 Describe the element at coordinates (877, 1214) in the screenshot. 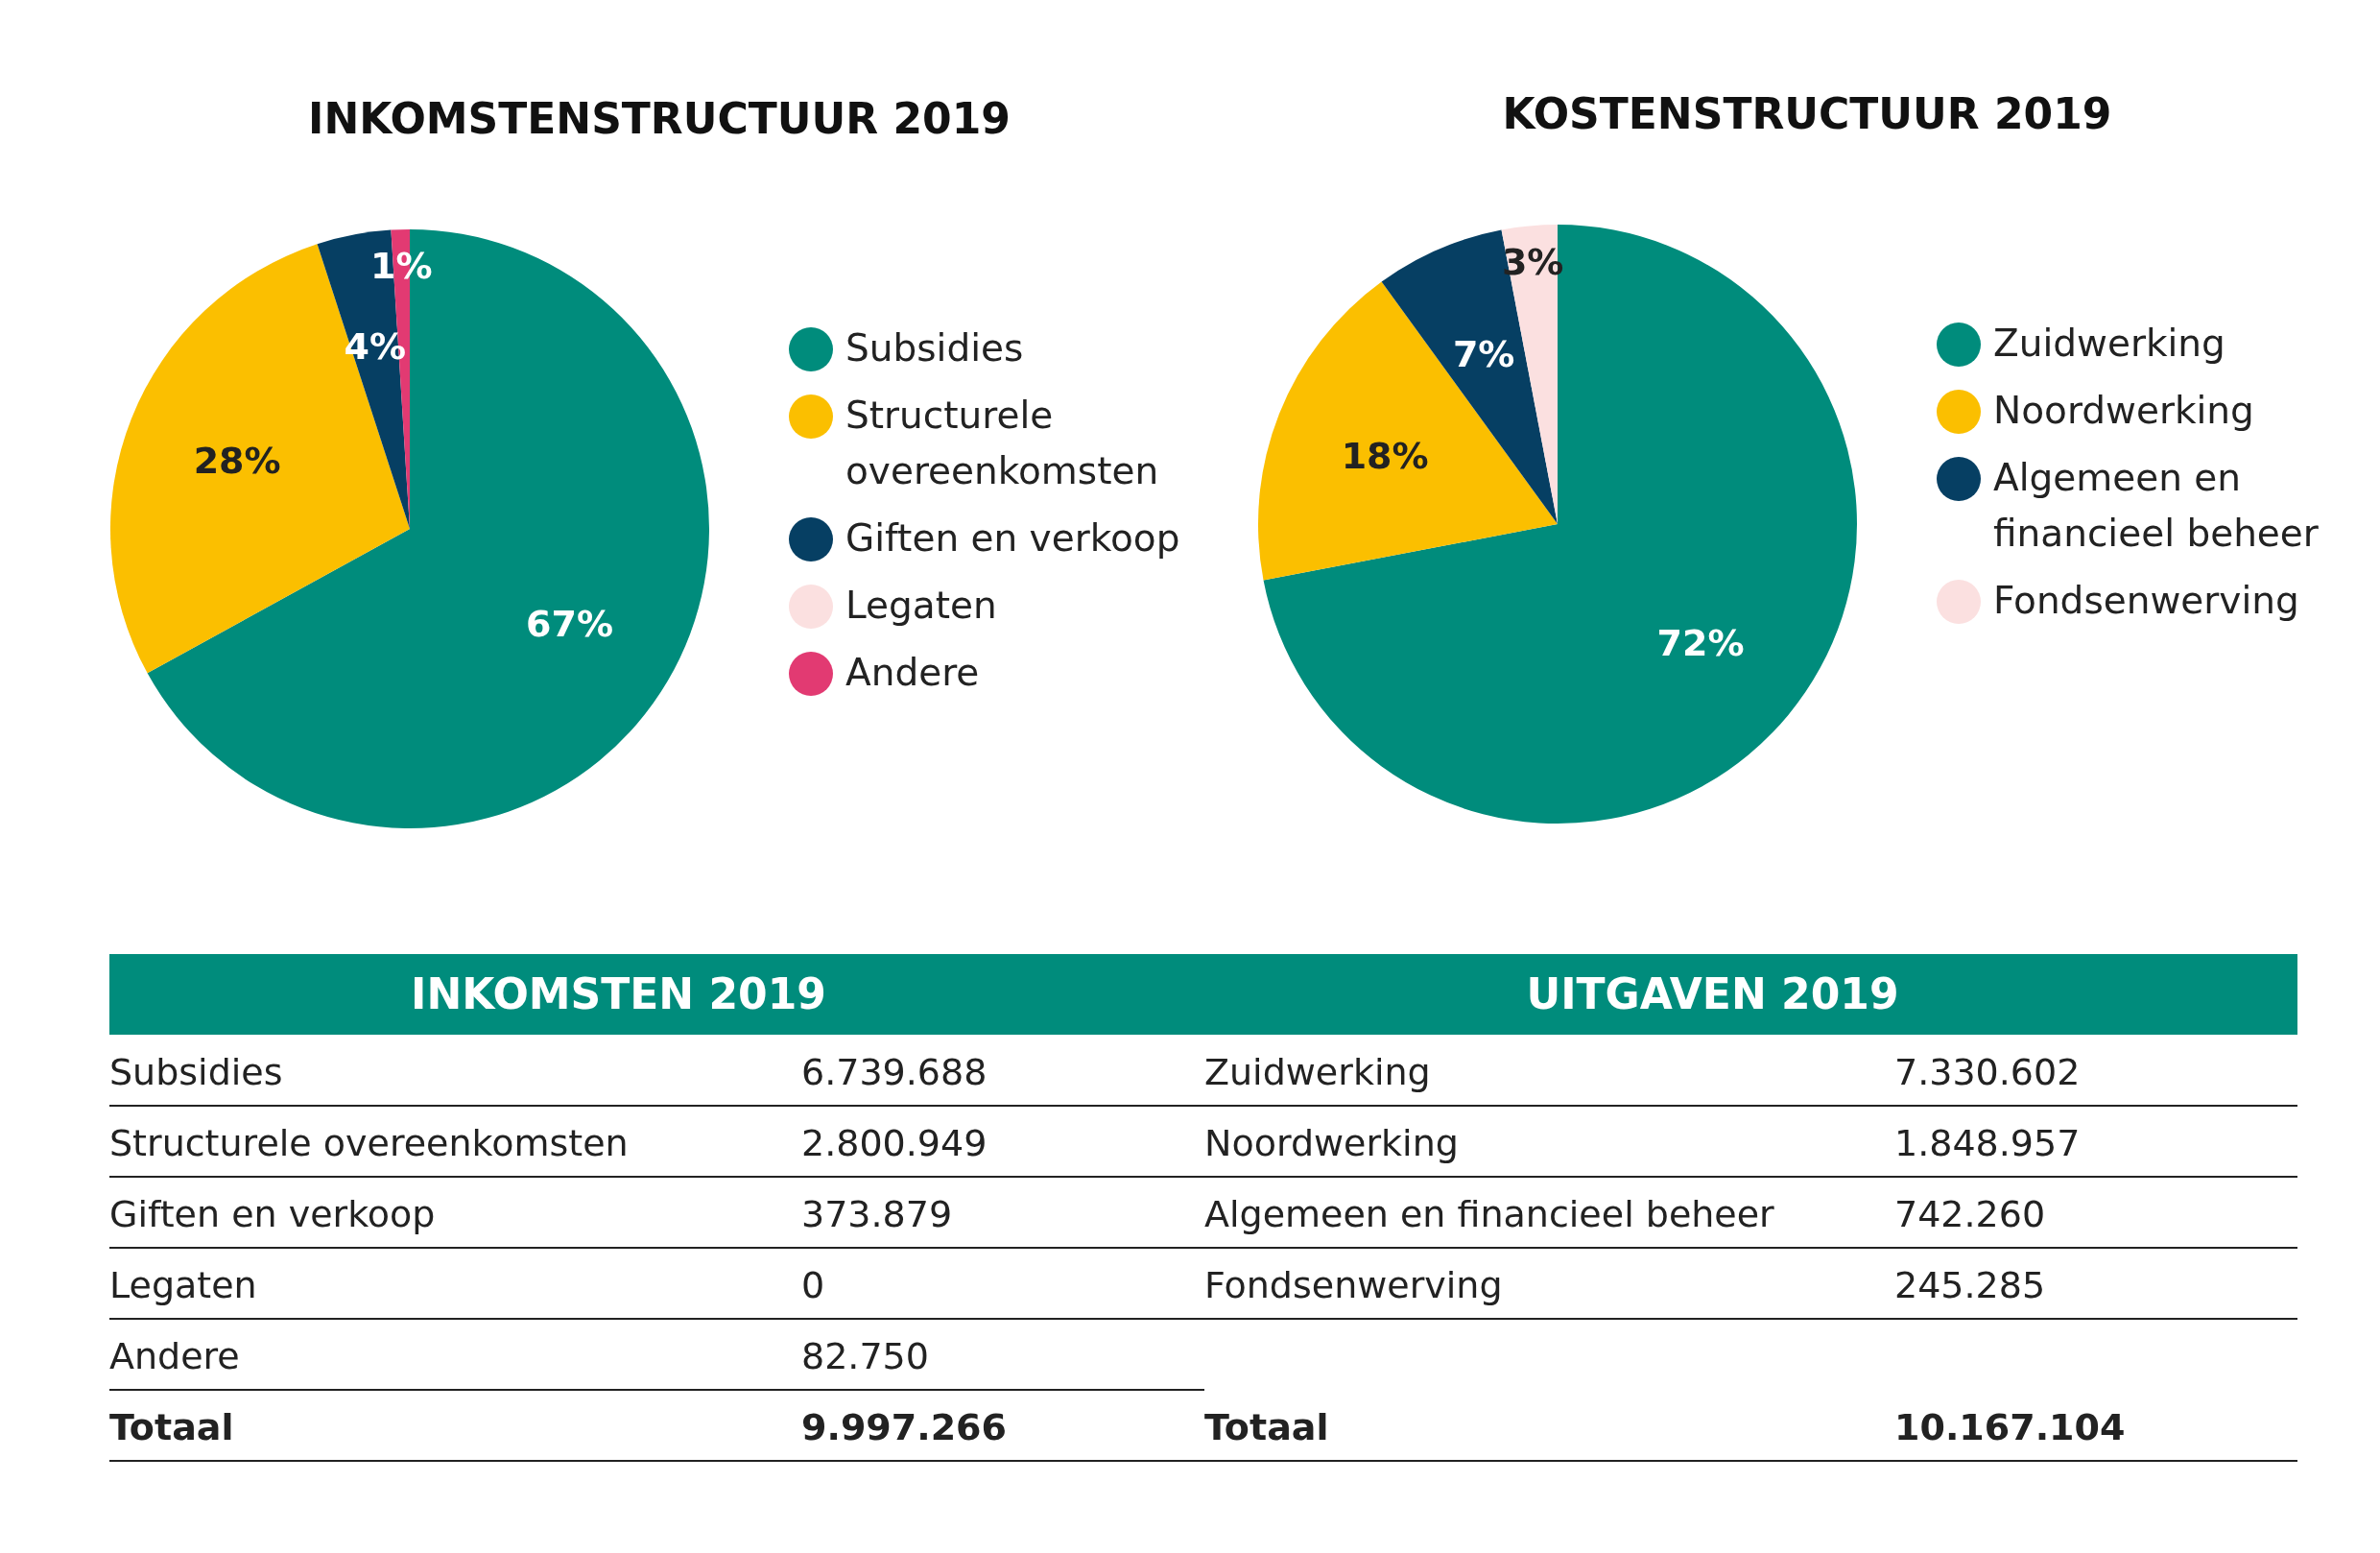

I see `text: 373.879` at that location.